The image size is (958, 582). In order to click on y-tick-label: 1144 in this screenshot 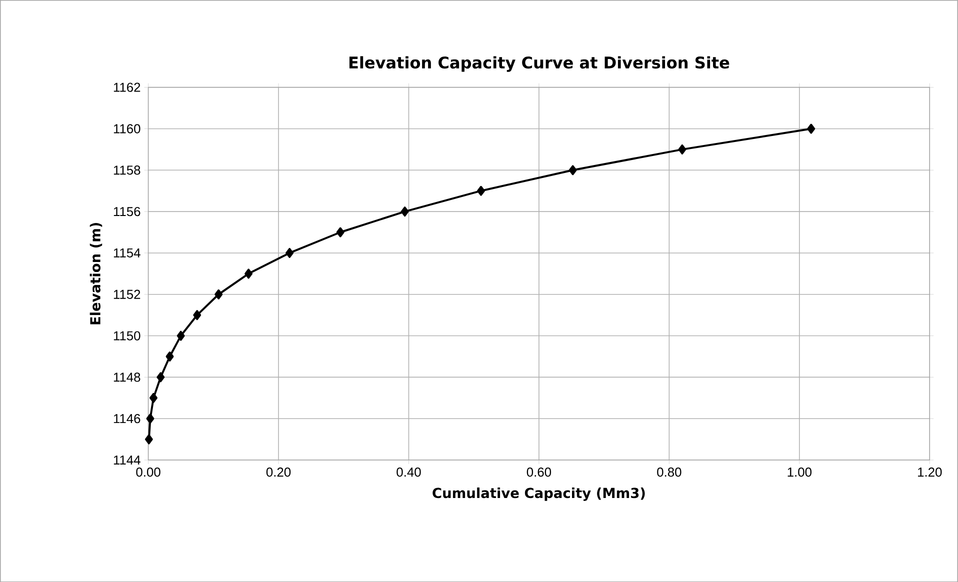, I will do `click(127, 459)`.